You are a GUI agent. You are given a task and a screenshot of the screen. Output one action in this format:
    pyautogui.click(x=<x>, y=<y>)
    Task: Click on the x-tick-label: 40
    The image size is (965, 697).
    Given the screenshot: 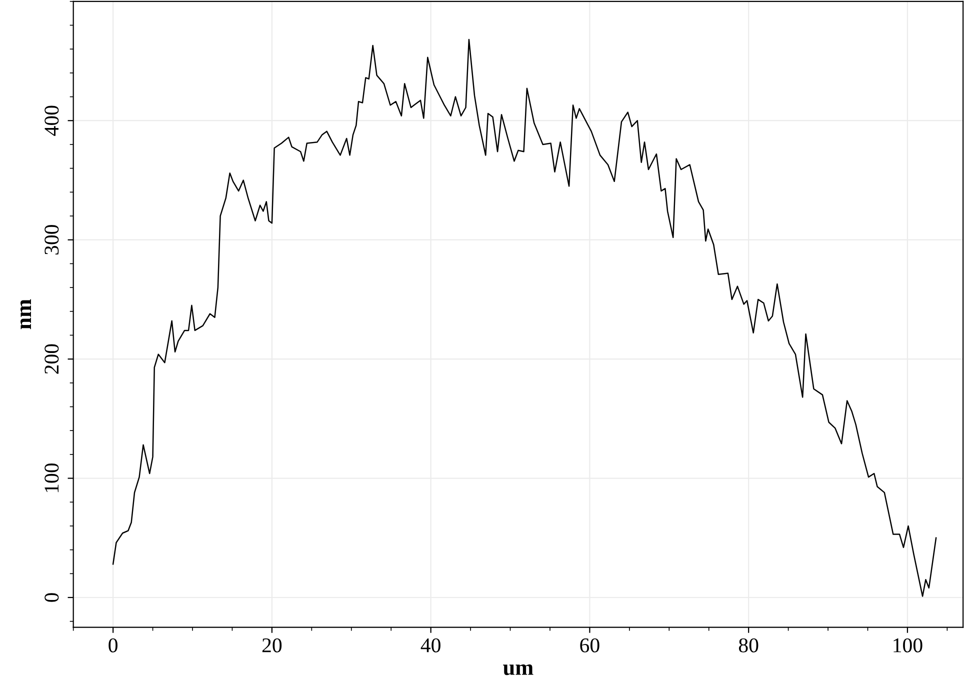 What is the action you would take?
    pyautogui.click(x=430, y=645)
    